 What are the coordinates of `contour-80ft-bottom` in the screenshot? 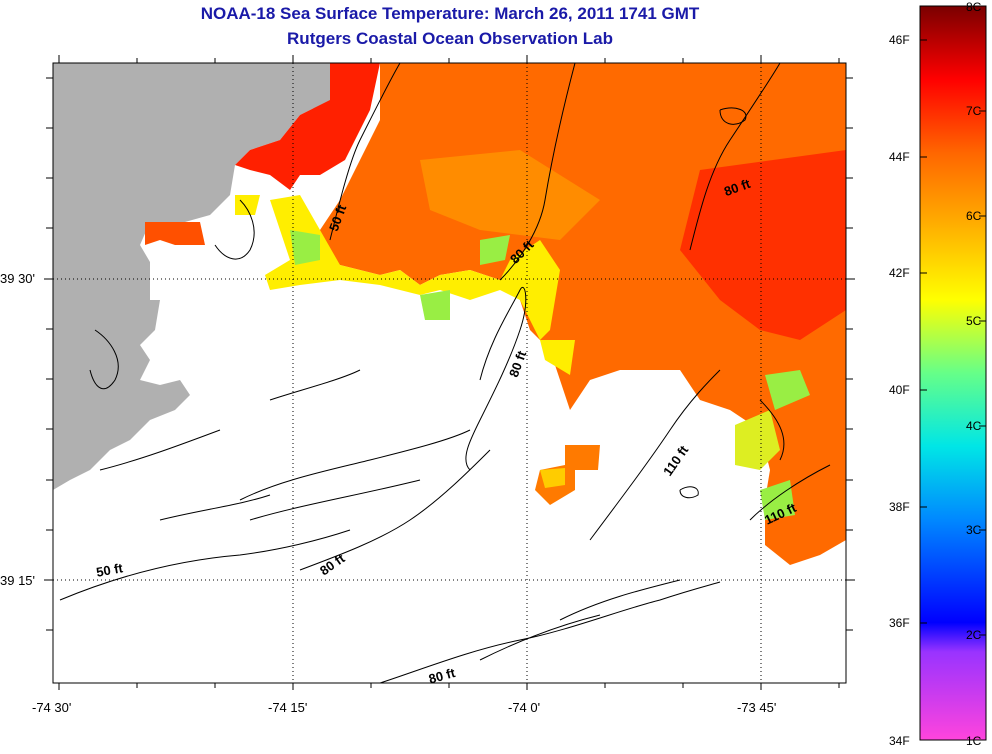 It's located at (550, 632).